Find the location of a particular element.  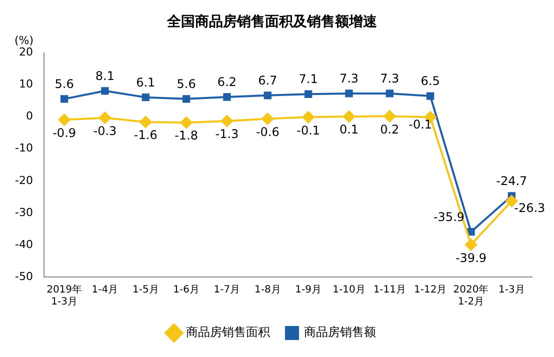

x-tick-label: 1-4月 is located at coordinates (105, 290).